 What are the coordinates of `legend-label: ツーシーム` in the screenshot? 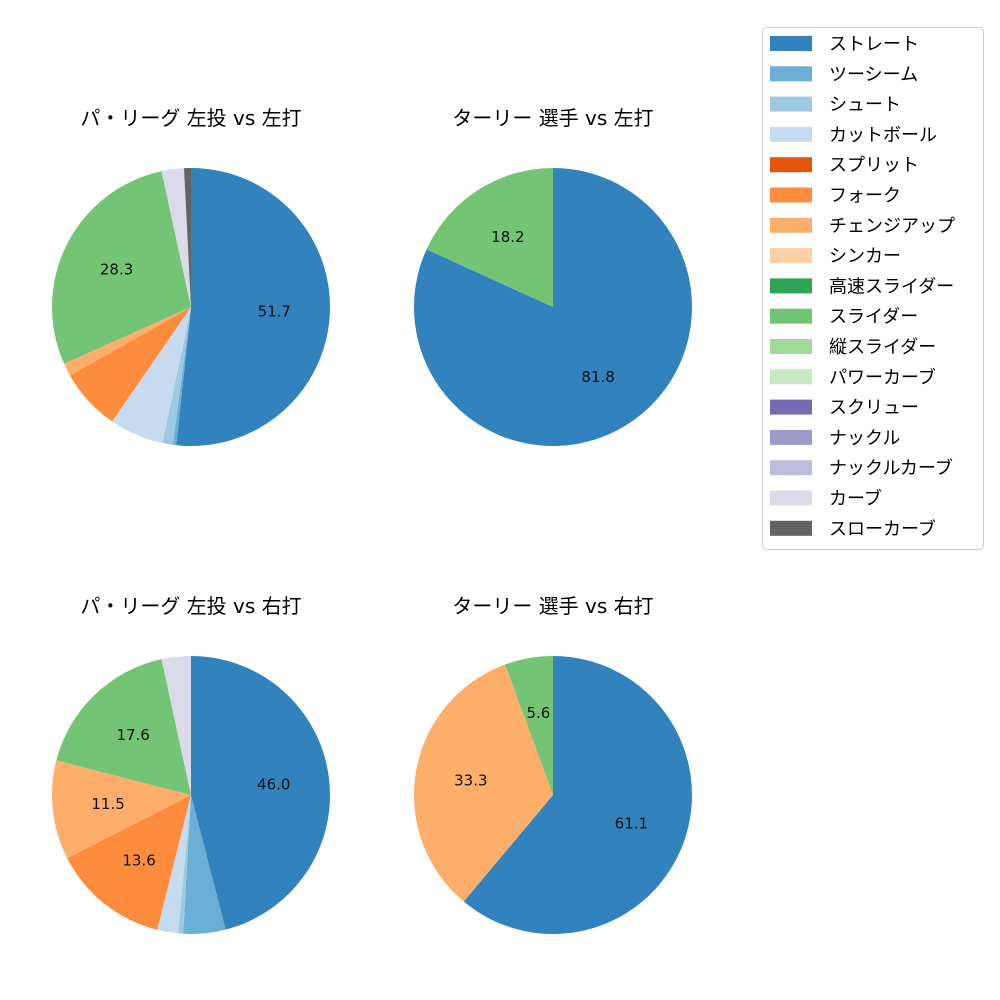 It's located at (873, 74).